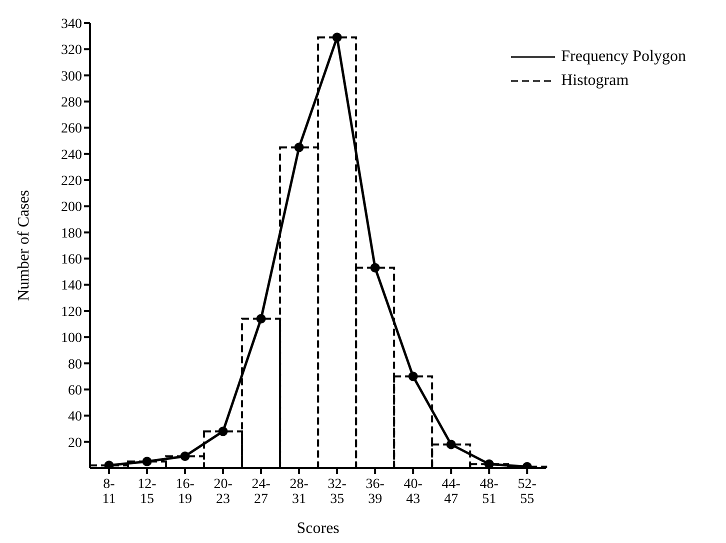 Image resolution: width=726 pixels, height=543 pixels. I want to click on x-tick-label: 16-19, so click(185, 492).